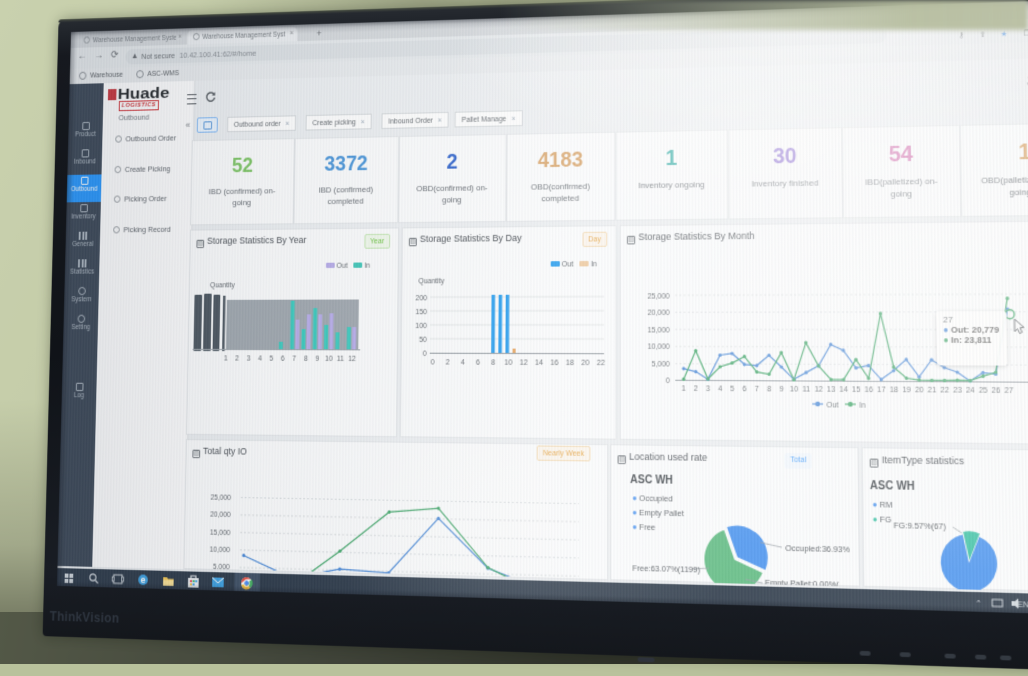 Image resolution: width=1028 pixels, height=676 pixels. What do you see at coordinates (422, 299) in the screenshot?
I see `svg-text: 200` at bounding box center [422, 299].